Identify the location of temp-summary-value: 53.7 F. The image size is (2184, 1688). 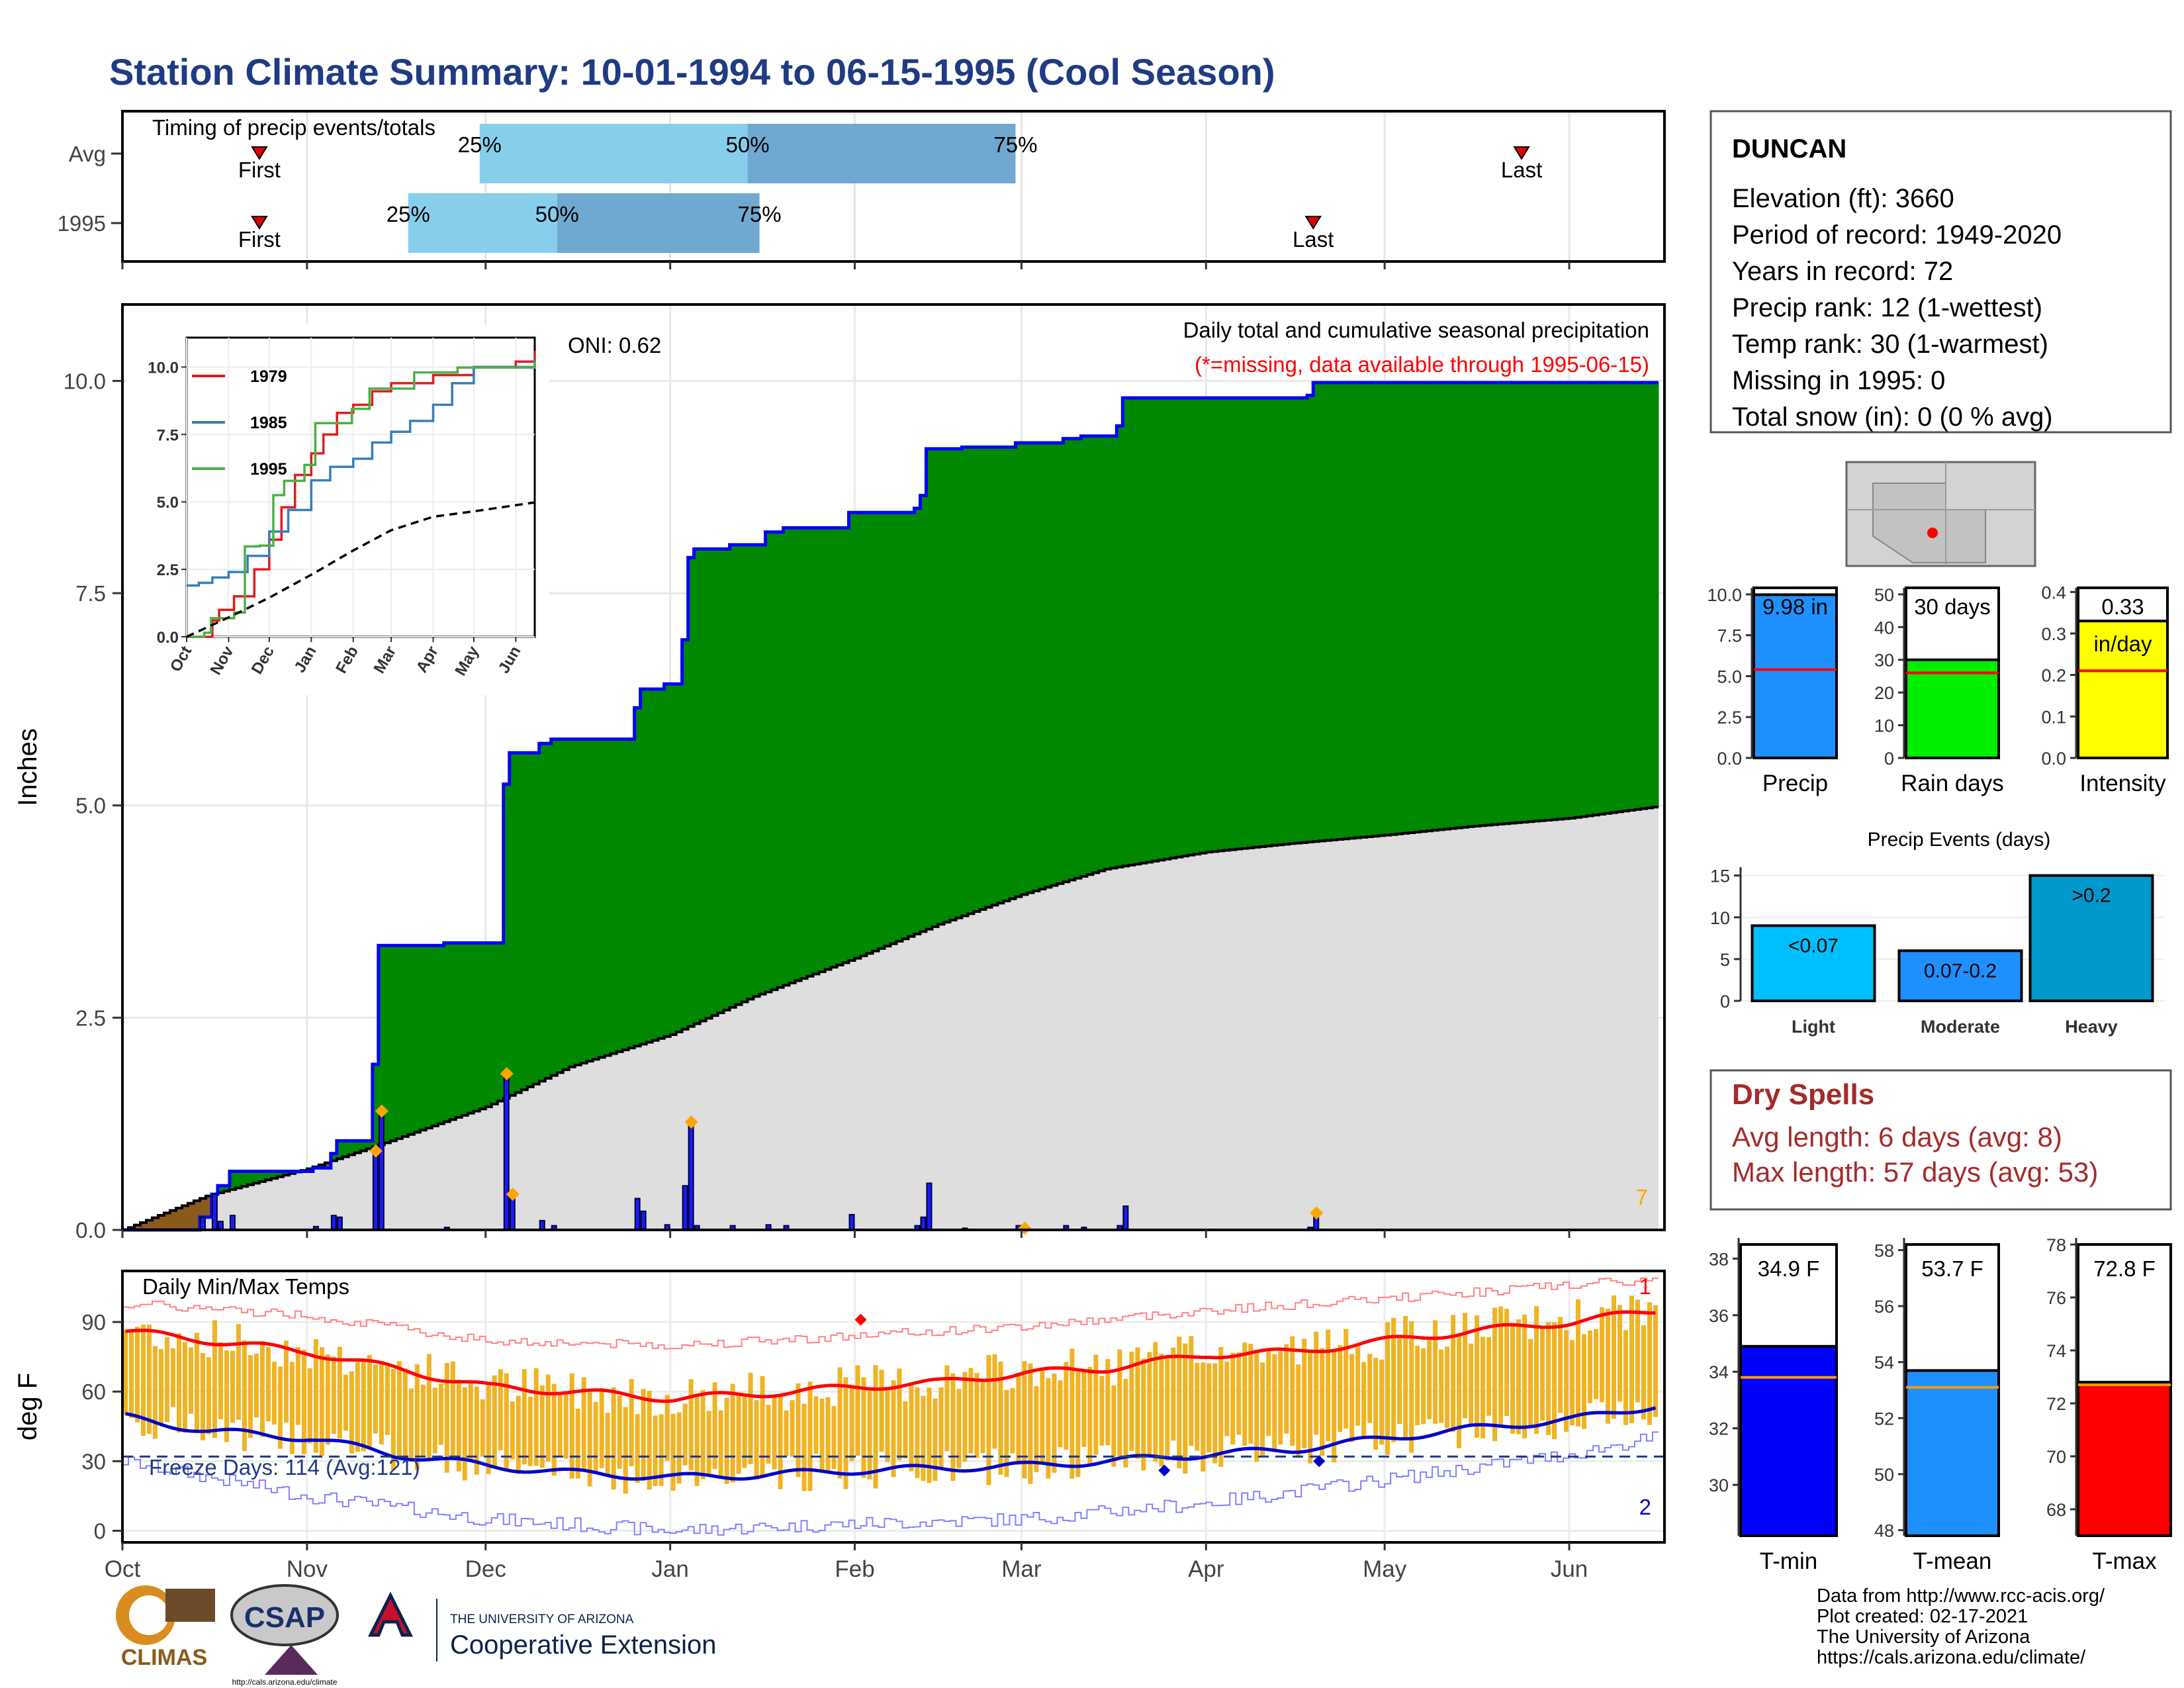
(1952, 1268).